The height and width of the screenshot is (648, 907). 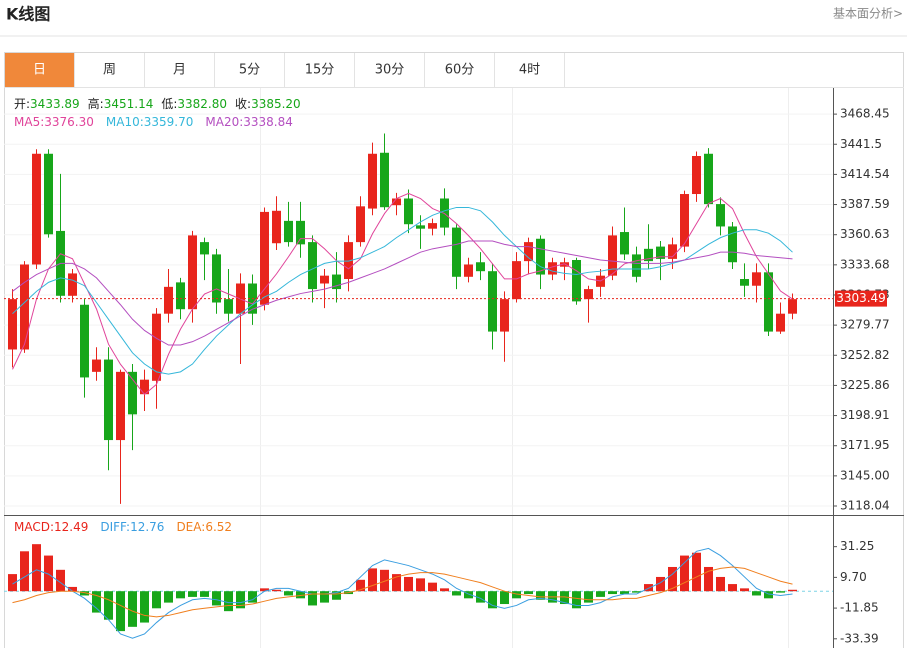 What do you see at coordinates (861, 298) in the screenshot?
I see `last-price-box` at bounding box center [861, 298].